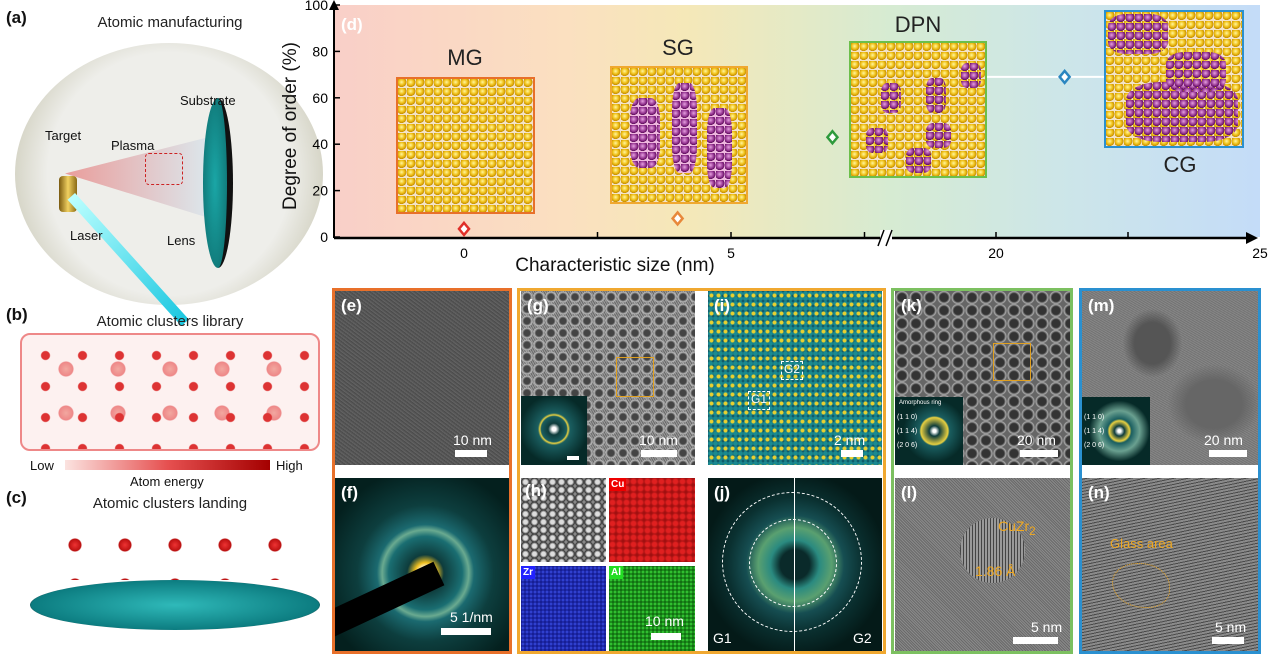 The height and width of the screenshot is (659, 1270). Describe the element at coordinates (832, 137) in the screenshot. I see `data-point-dpn` at that location.